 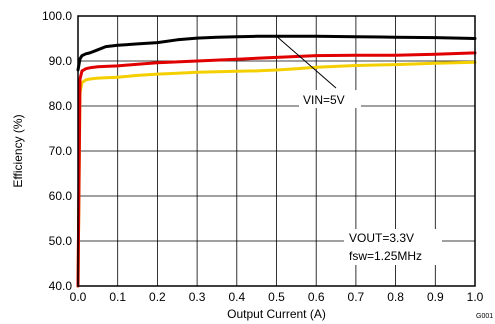 I want to click on x-tick-label: 0.4, so click(x=236, y=297).